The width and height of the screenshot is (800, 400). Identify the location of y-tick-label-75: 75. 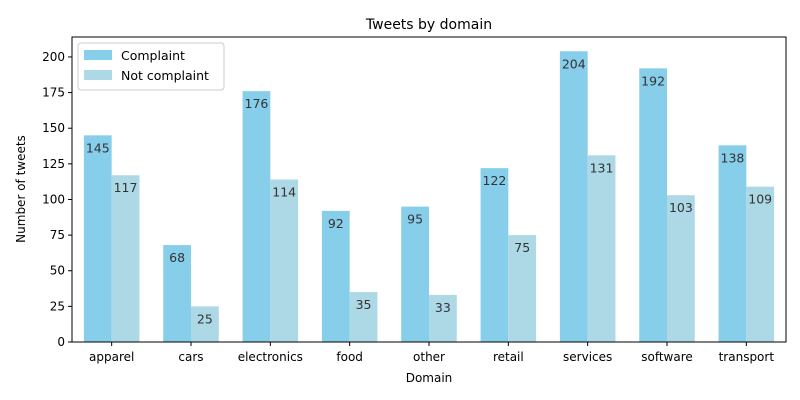
(57, 235).